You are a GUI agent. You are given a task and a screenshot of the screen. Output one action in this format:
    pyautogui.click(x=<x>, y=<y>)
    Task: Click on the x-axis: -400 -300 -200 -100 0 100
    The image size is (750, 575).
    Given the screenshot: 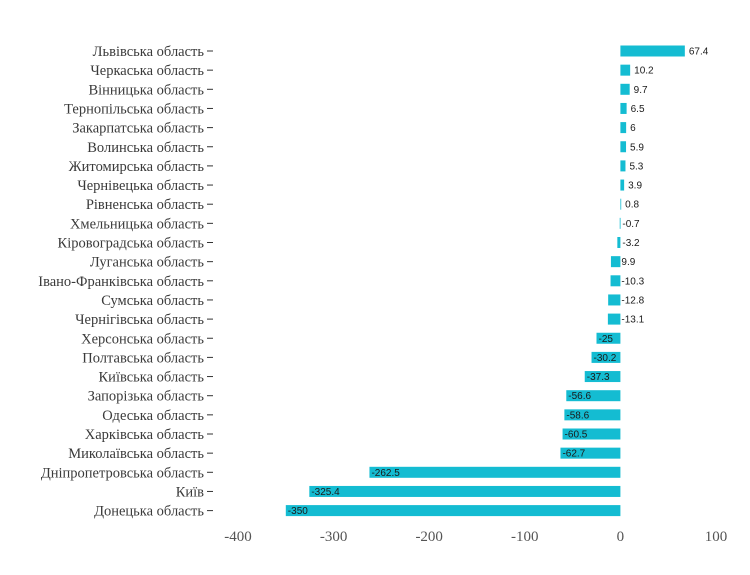 What is the action you would take?
    pyautogui.click(x=475, y=537)
    